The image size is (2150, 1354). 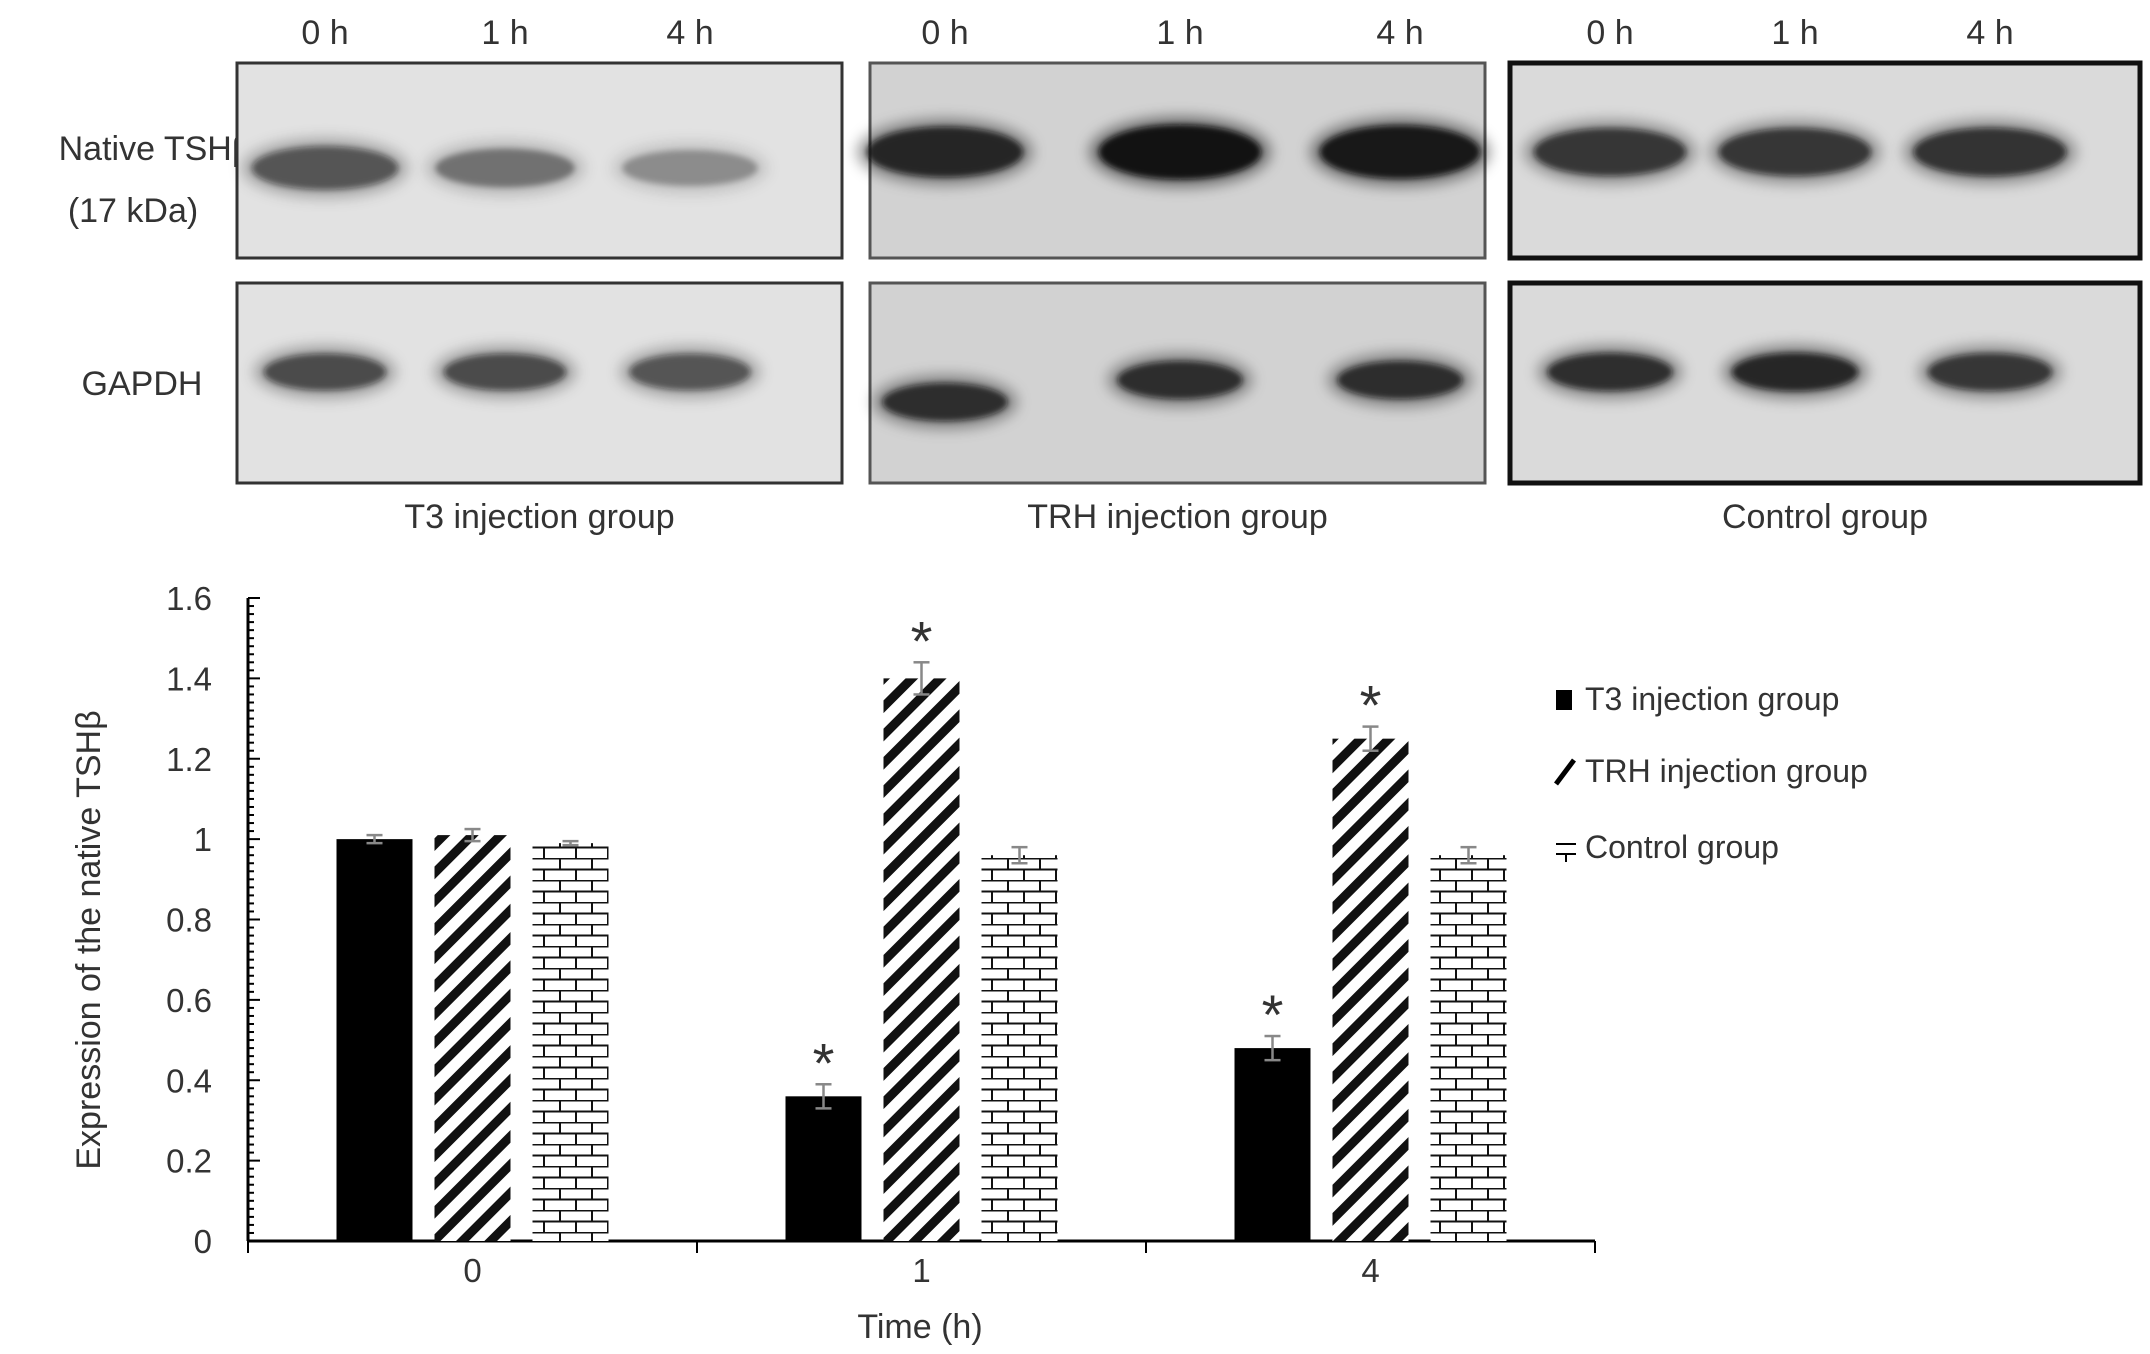 I want to click on row-label-tsh: Native TSHβ, so click(x=155, y=149).